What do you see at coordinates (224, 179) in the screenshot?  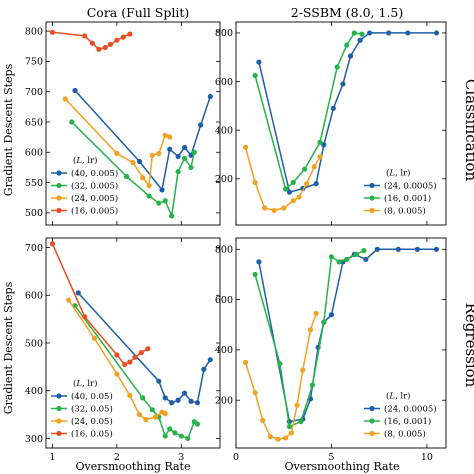 I see `y-tick-label: 200` at bounding box center [224, 179].